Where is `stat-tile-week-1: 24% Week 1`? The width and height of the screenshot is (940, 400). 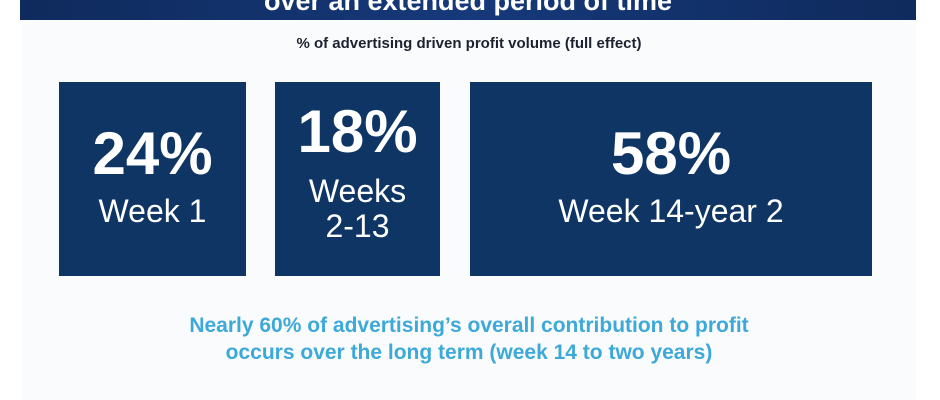
stat-tile-week-1: 24% Week 1 is located at coordinates (152, 179).